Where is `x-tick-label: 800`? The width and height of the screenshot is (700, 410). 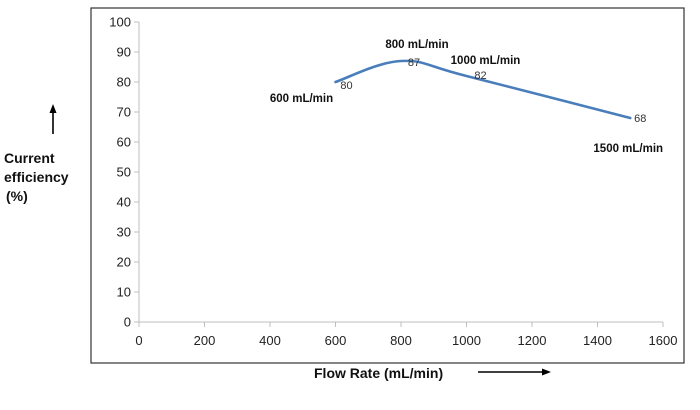
x-tick-label: 800 is located at coordinates (401, 340).